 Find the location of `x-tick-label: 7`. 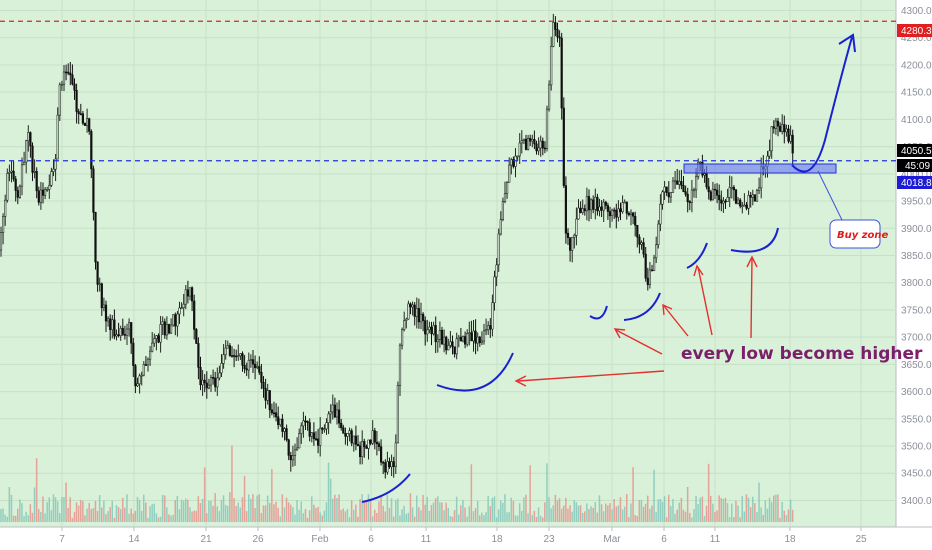

x-tick-label: 7 is located at coordinates (62, 539).